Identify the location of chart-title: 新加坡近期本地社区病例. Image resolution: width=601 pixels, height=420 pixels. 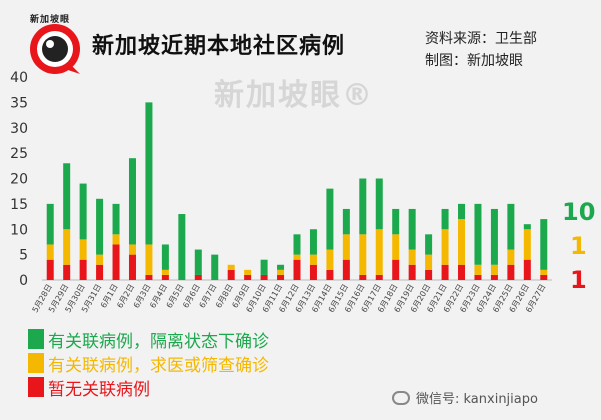
(219, 46).